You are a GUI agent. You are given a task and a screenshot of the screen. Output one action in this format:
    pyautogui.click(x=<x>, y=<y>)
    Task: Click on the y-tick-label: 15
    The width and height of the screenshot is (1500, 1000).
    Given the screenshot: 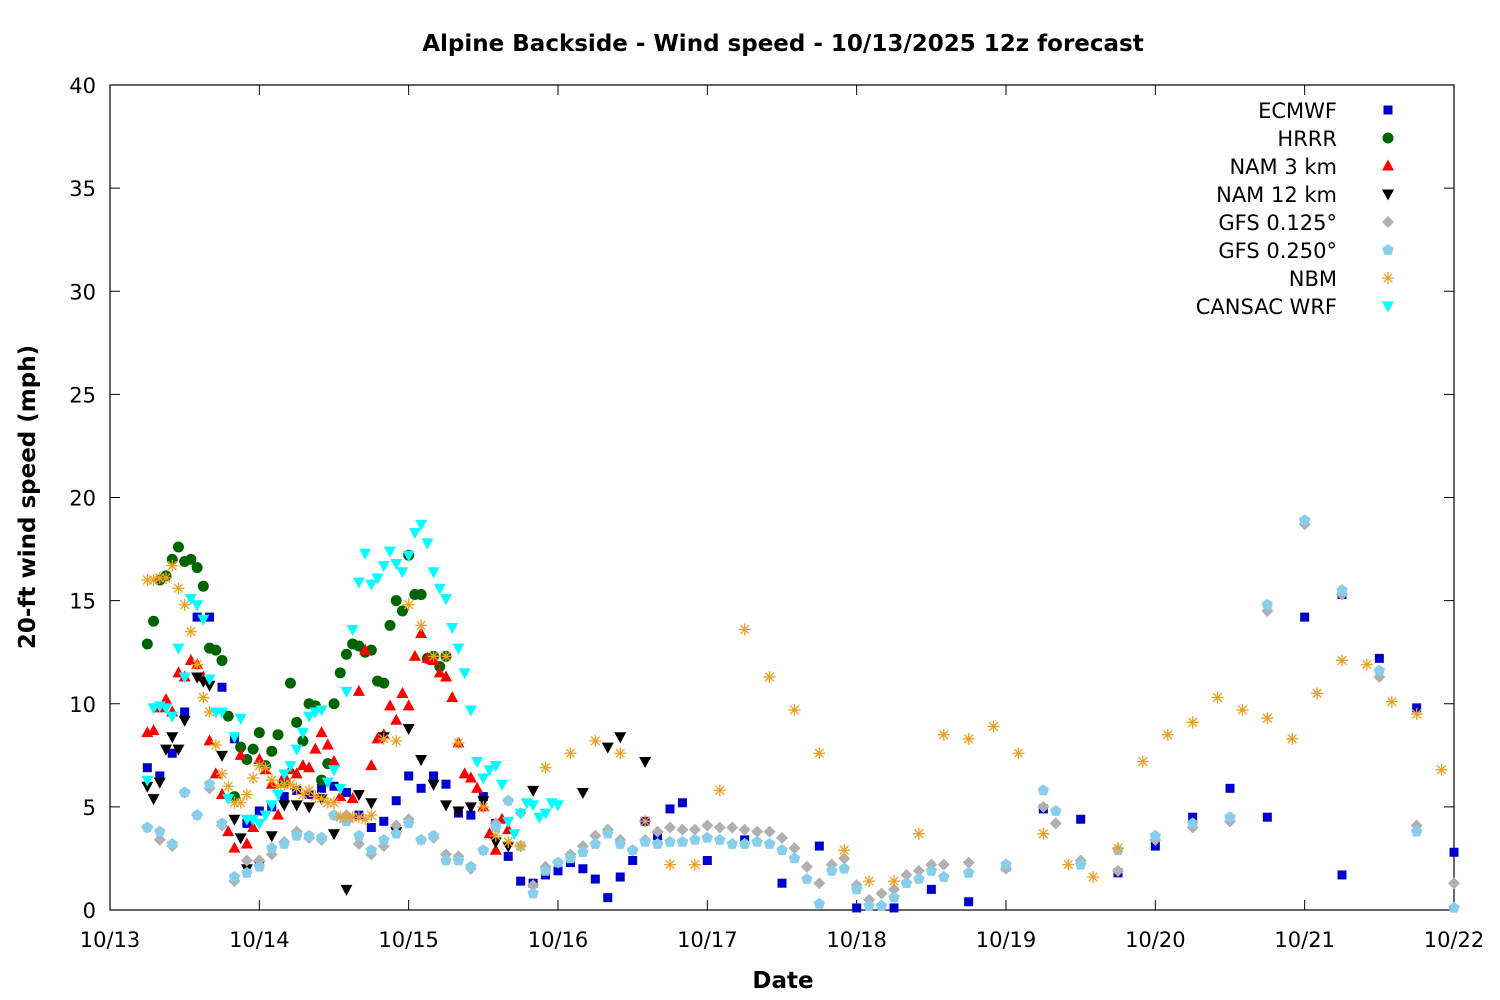 What is the action you would take?
    pyautogui.click(x=82, y=602)
    